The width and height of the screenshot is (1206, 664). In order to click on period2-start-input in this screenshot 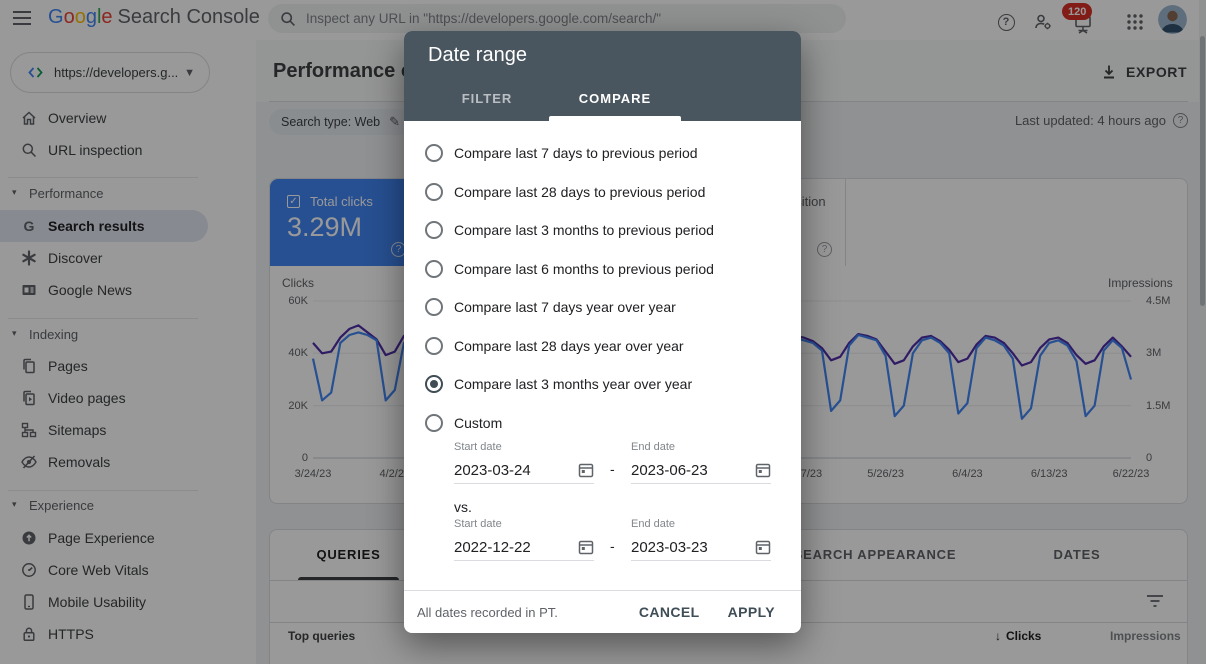, I will do `click(516, 547)`.